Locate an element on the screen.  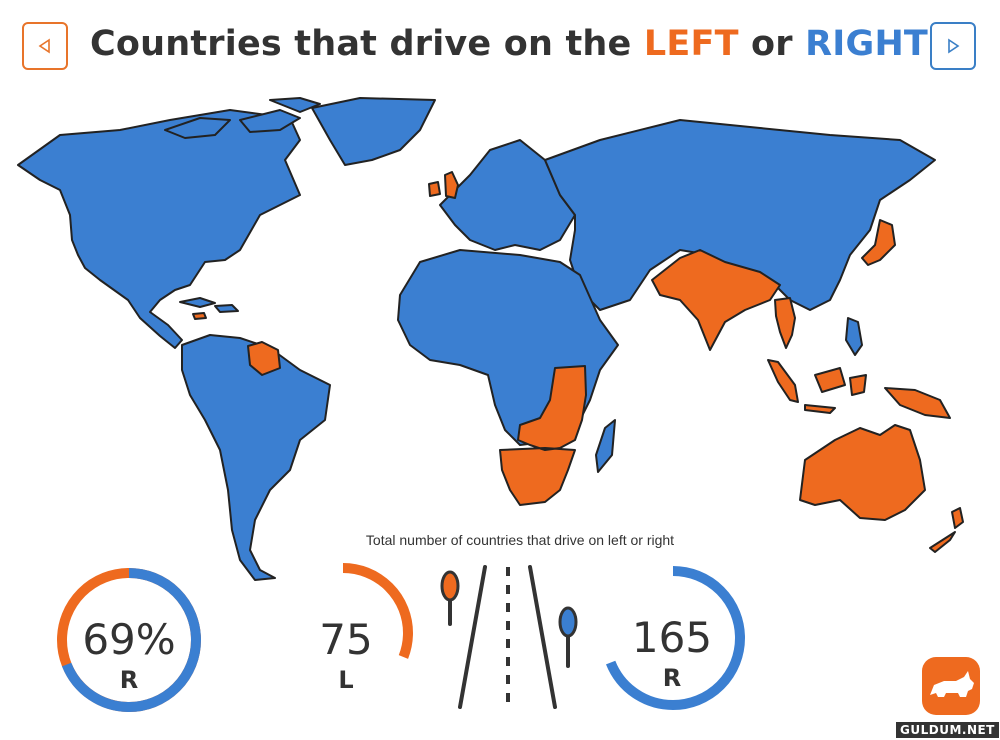
madagascar-region is located at coordinates (605, 446).